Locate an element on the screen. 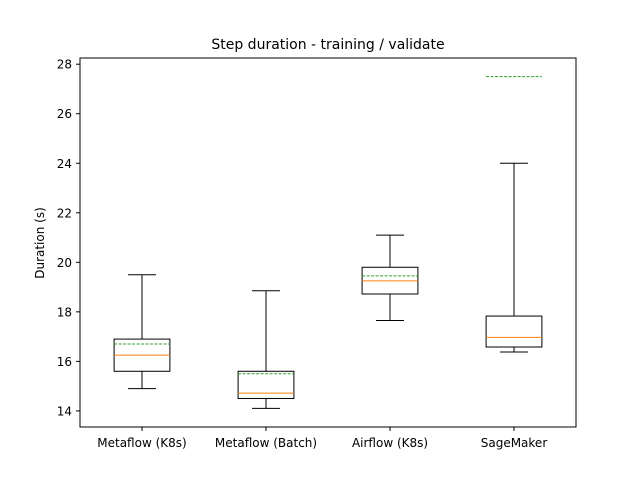 The width and height of the screenshot is (640, 484). y-axis-label: Duration (s) is located at coordinates (40, 243).